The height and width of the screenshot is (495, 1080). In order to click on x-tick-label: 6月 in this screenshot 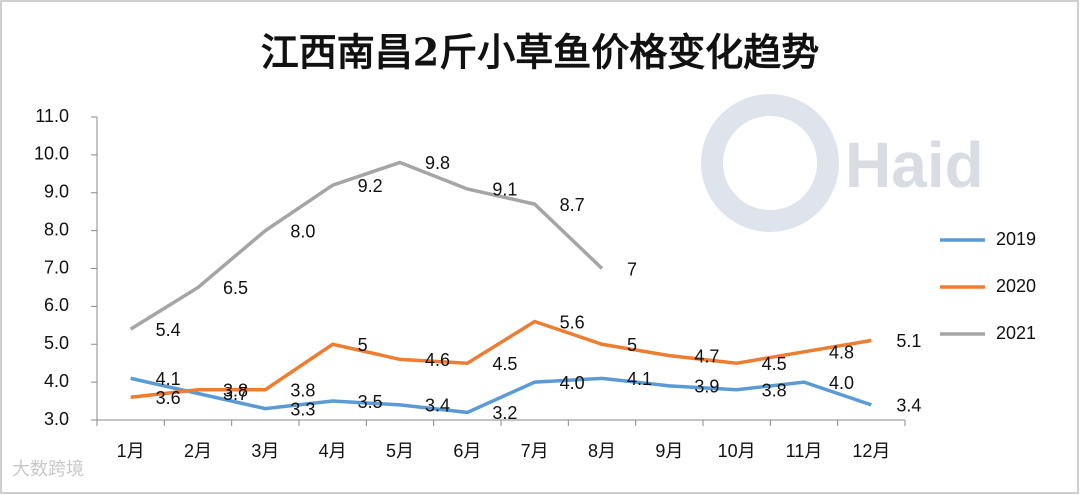, I will do `click(467, 451)`.